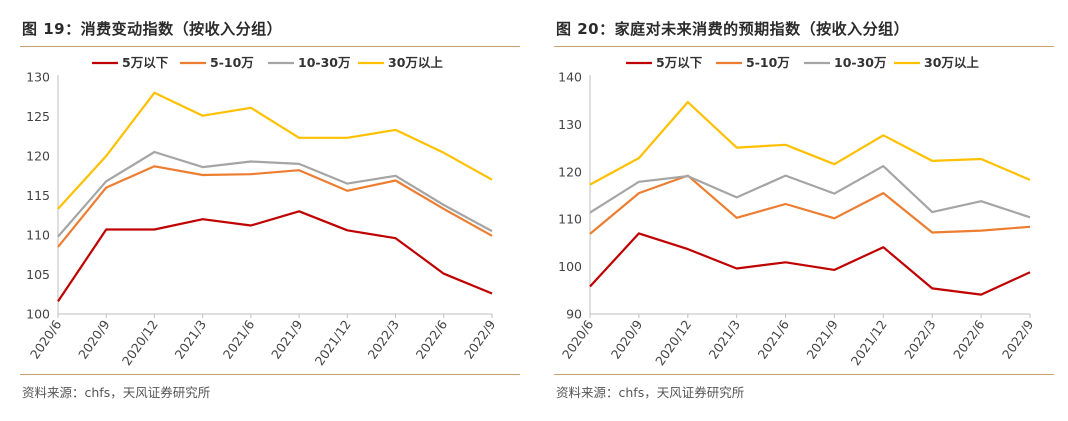  What do you see at coordinates (38, 195) in the screenshot?
I see `y-tick-label: 115` at bounding box center [38, 195].